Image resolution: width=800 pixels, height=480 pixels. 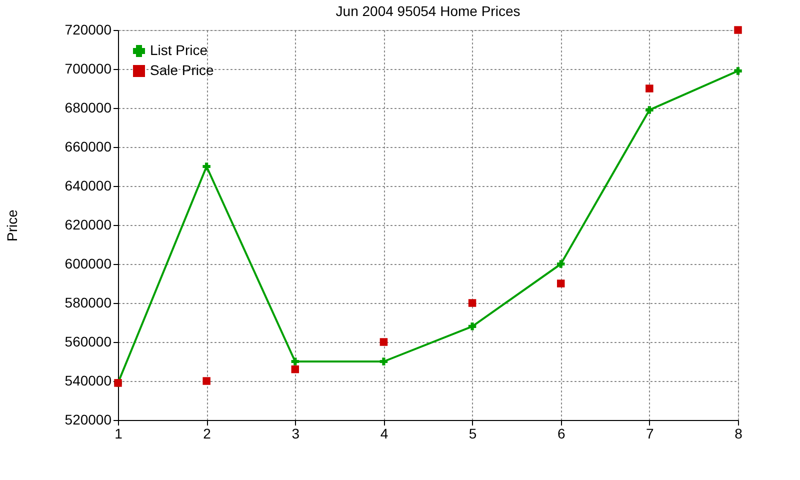 I want to click on x-tick-label: 1, so click(x=118, y=434).